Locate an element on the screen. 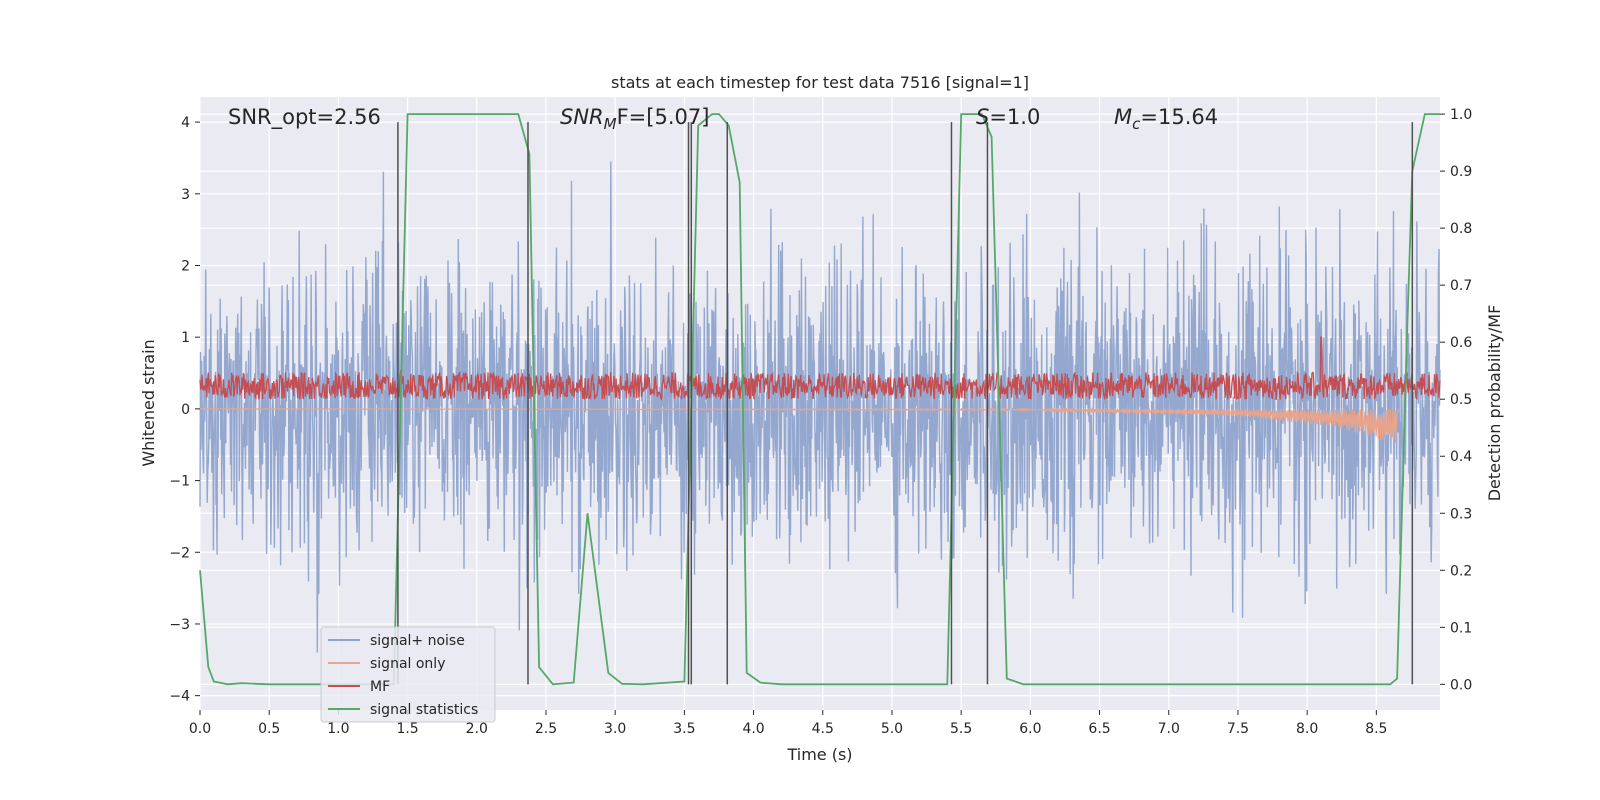 The image size is (1600, 800). legend-label-signal-noise: signal+ noise is located at coordinates (417, 641).